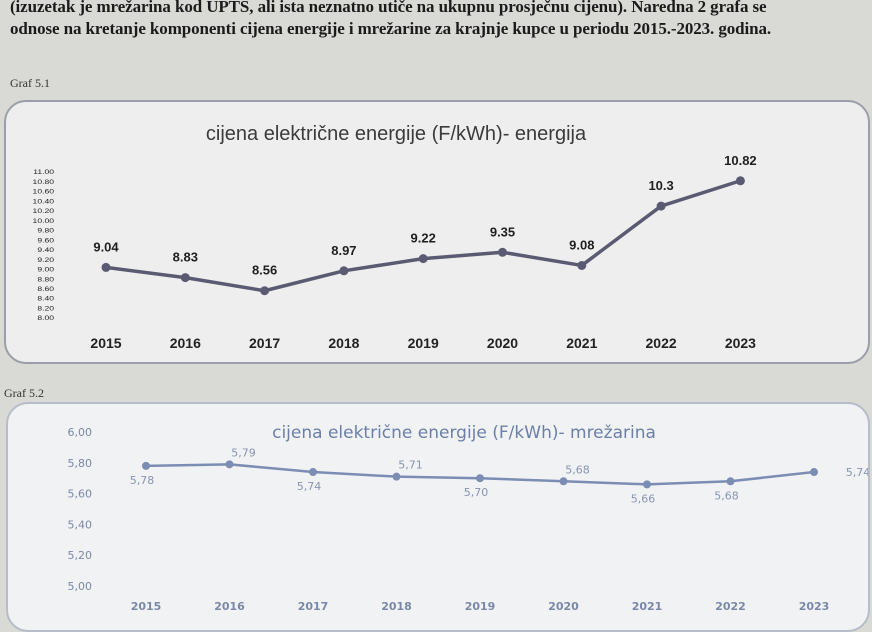 The width and height of the screenshot is (872, 632). Describe the element at coordinates (740, 160) in the screenshot. I see `data-label: 10.82` at that location.